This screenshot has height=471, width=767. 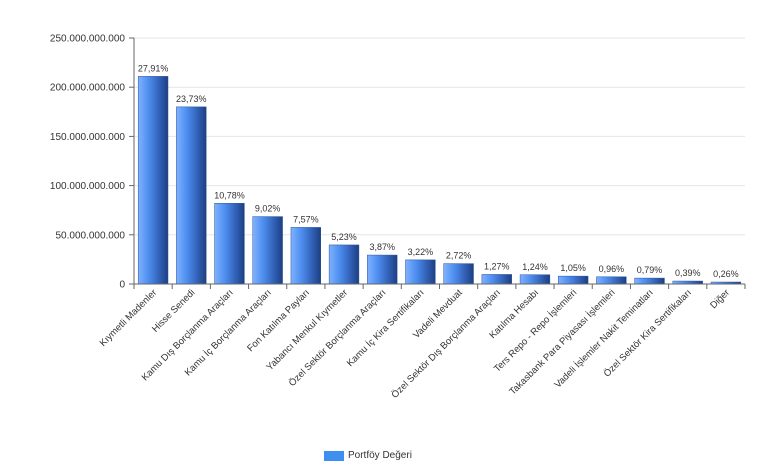 What do you see at coordinates (386, 328) in the screenshot?
I see `x-tick-label: Kamu İç Kira Sertifikaları` at bounding box center [386, 328].